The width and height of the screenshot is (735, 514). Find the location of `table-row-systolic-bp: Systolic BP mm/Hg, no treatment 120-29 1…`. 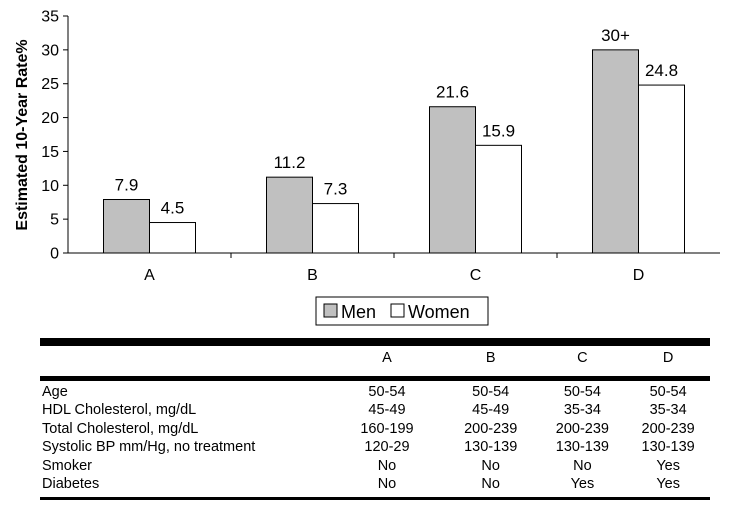

table-row-systolic-bp: Systolic BP mm/Hg, no treatment 120-29 1… is located at coordinates (375, 447).